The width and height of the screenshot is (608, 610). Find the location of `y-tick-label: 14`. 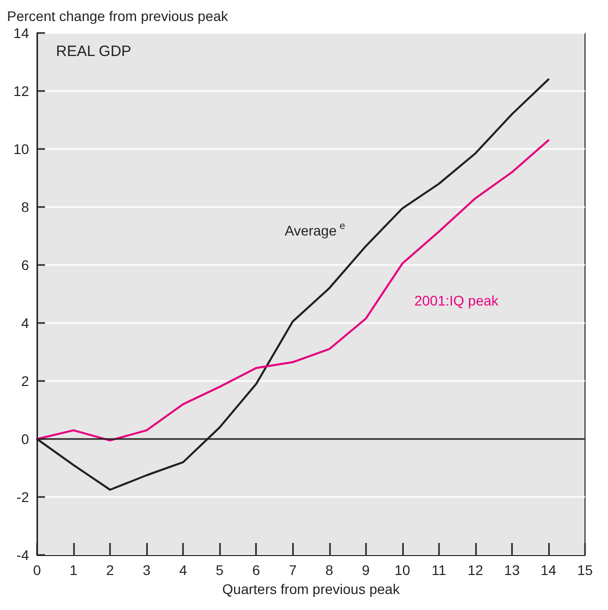

y-tick-label: 14 is located at coordinates (21, 33).